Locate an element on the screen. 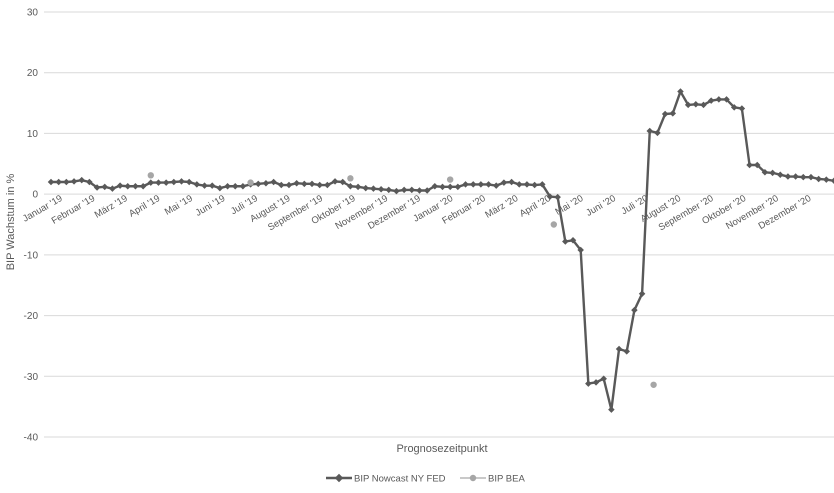 This screenshot has width=834, height=493. y-tick-label: -40 is located at coordinates (31, 438).